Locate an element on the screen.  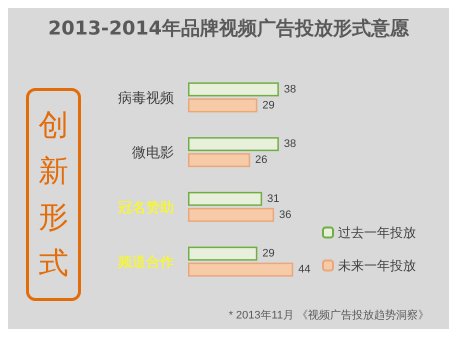
y-tick-label: 冠名赞助 is located at coordinates (146, 206).